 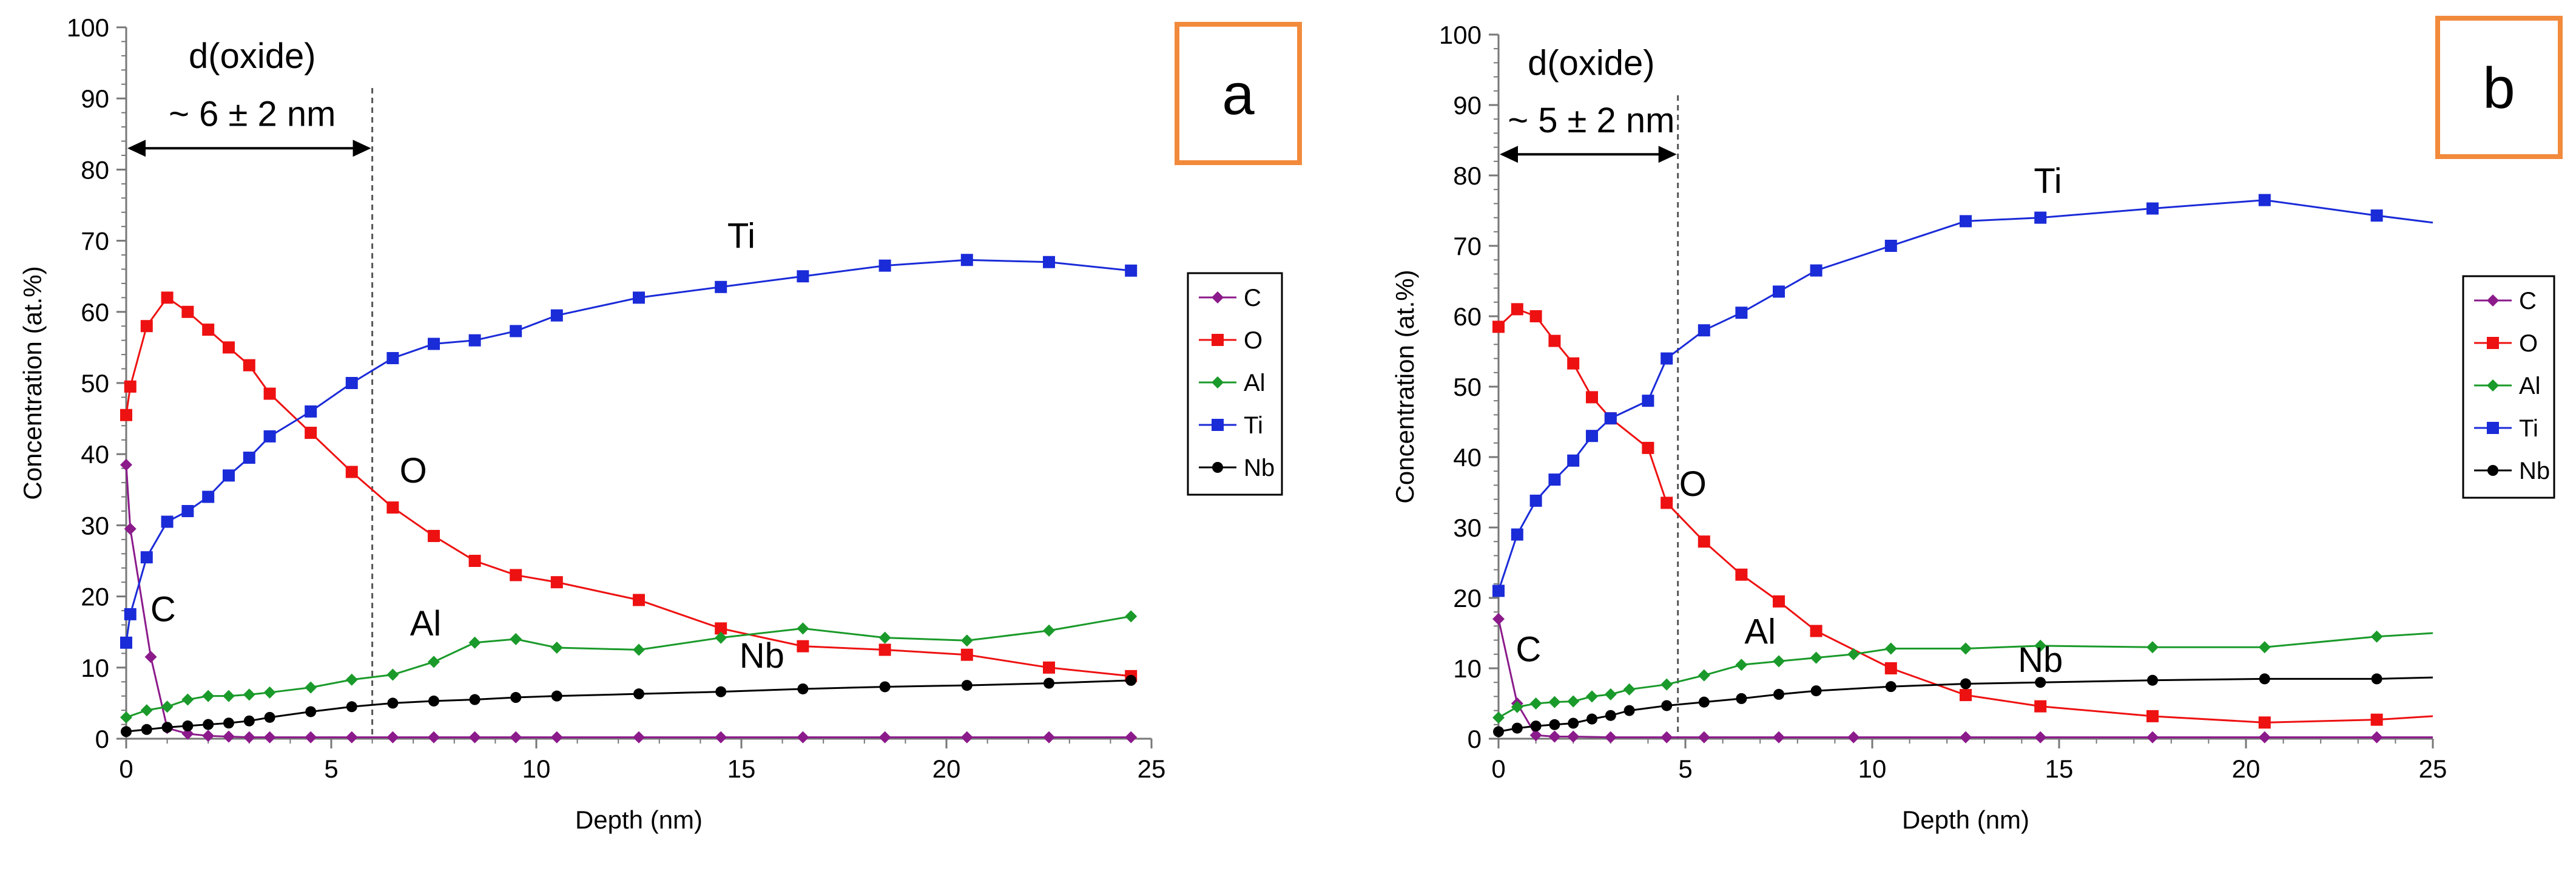 What do you see at coordinates (1259, 468) in the screenshot?
I see `legend-label-nb: Nb` at bounding box center [1259, 468].